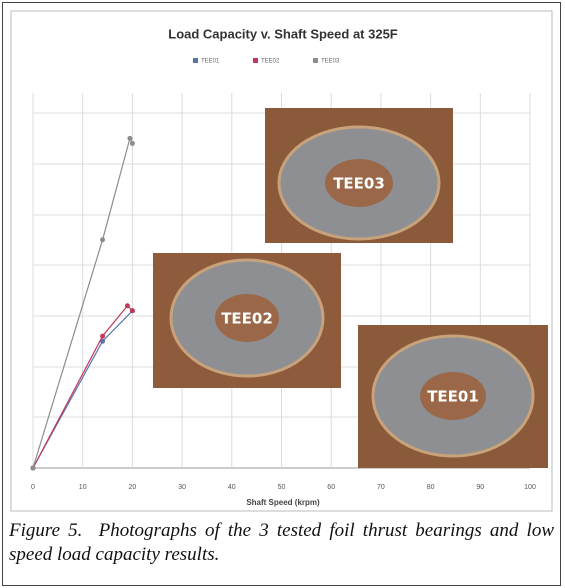 The height and width of the screenshot is (588, 565). What do you see at coordinates (33, 487) in the screenshot?
I see `x-tick-label: 0` at bounding box center [33, 487].